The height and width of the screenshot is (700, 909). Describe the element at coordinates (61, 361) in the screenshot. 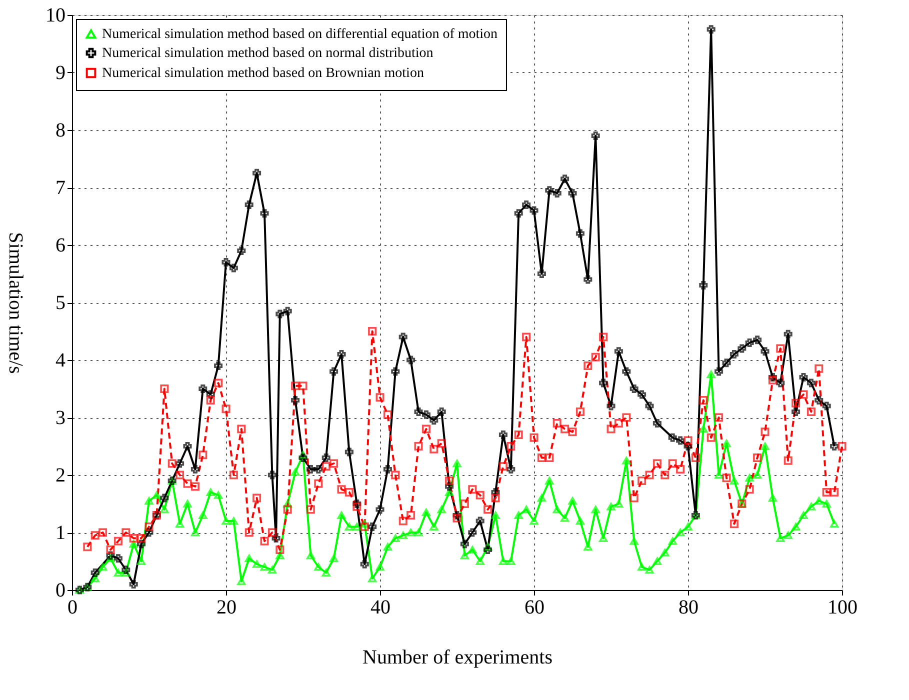

I see `y-tick-label: 4` at that location.